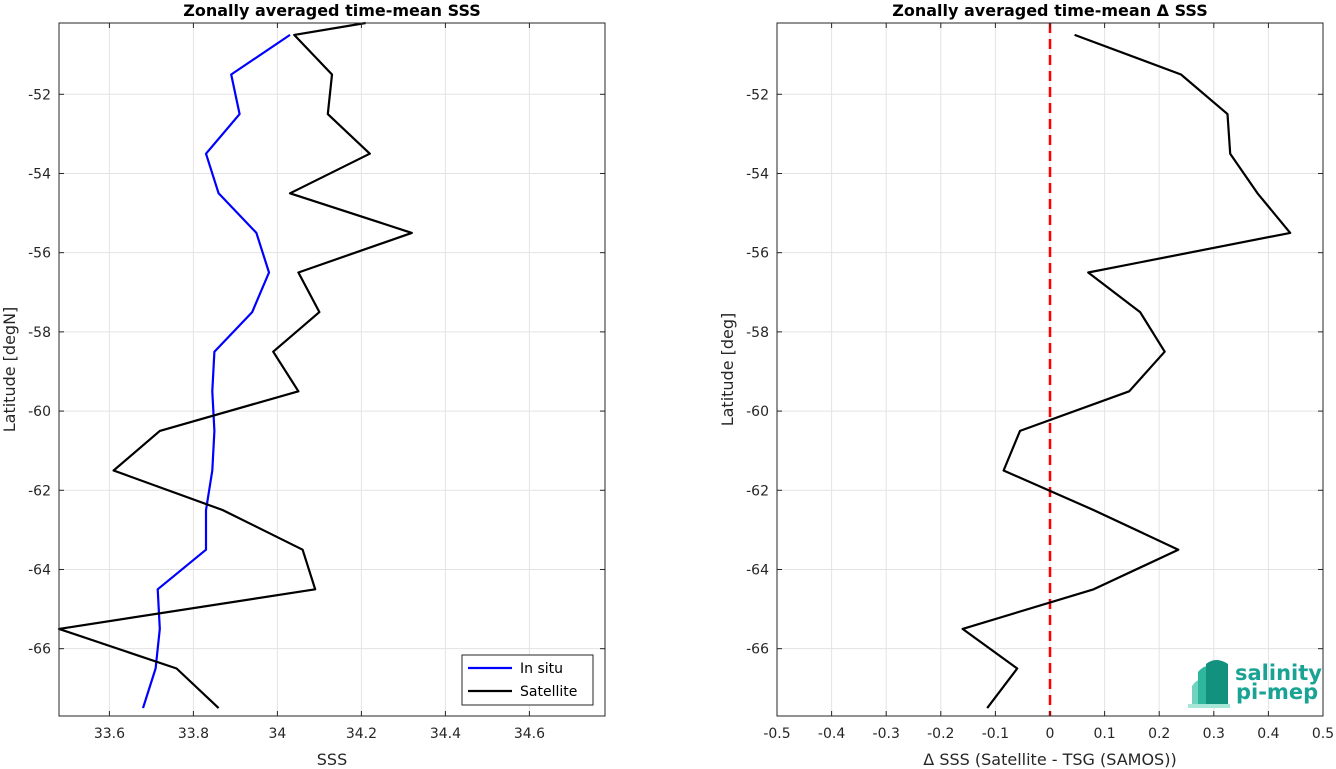 Image resolution: width=1336 pixels, height=769 pixels. Describe the element at coordinates (216, 371) in the screenshot. I see `series-line-in-situ` at that location.